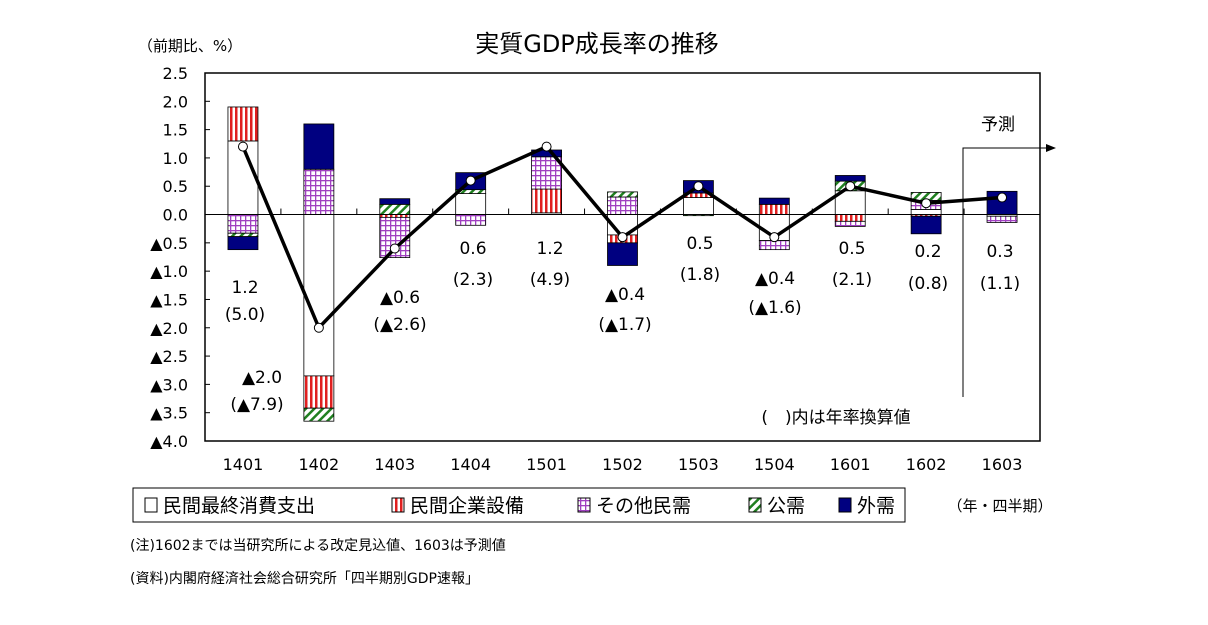 The height and width of the screenshot is (625, 1208). What do you see at coordinates (175, 215) in the screenshot?
I see `y-tick-label: 0.0` at bounding box center [175, 215].